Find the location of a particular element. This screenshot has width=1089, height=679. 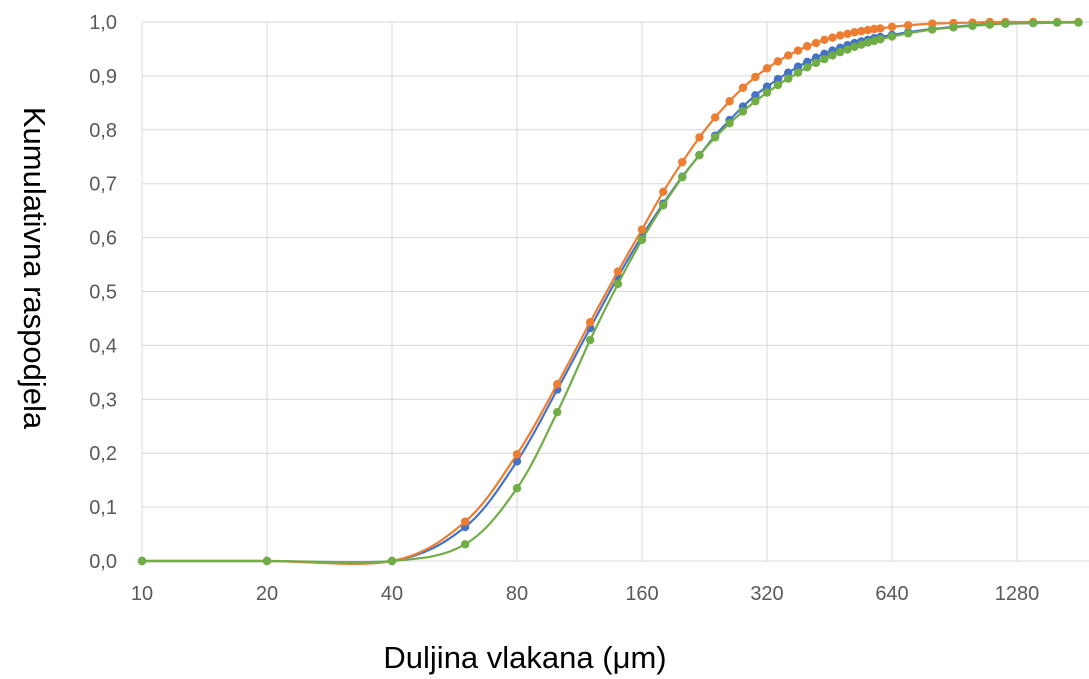

x-tick-label: 20 is located at coordinates (267, 594).